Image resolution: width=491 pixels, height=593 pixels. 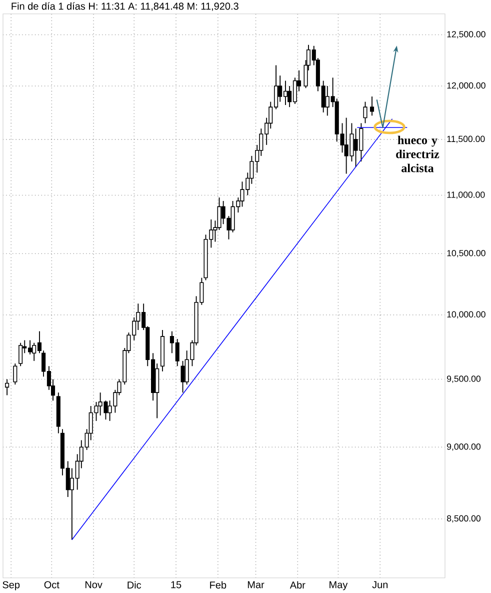 What do you see at coordinates (339, 585) in the screenshot?
I see `x-tick-label: May` at bounding box center [339, 585].